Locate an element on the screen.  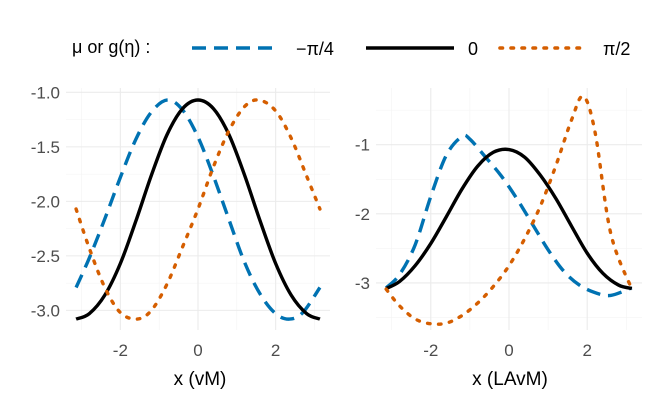
y-tick-label: -1 is located at coordinates (362, 145).